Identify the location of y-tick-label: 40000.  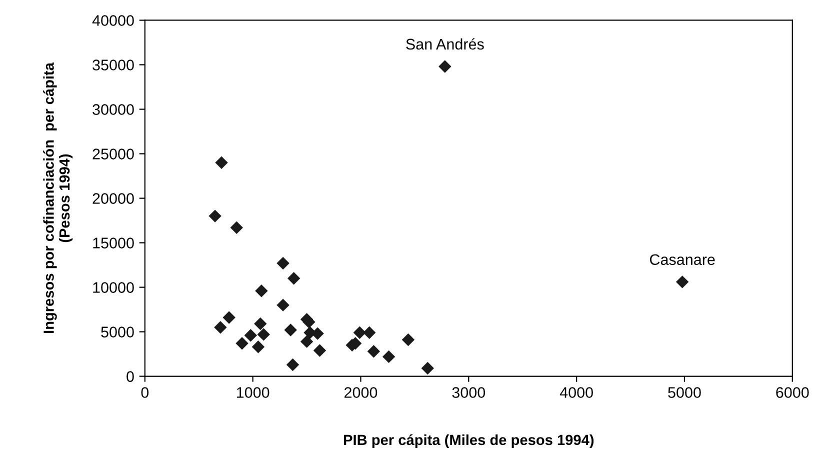
(113, 20).